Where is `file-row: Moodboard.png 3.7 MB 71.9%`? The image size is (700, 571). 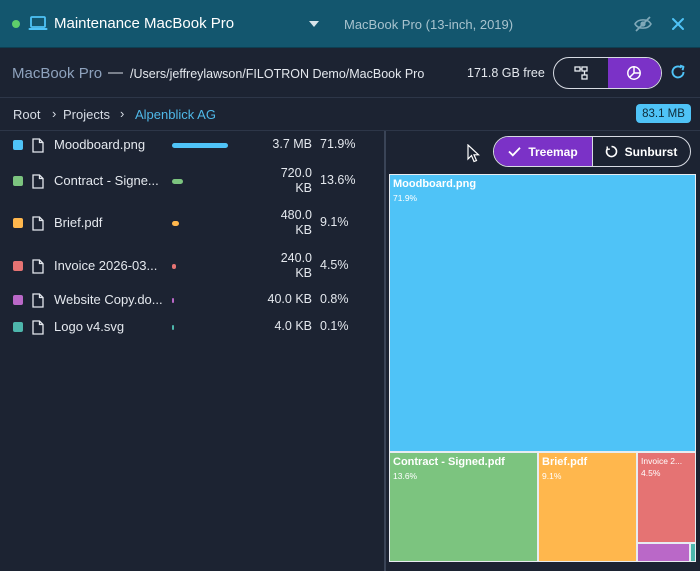
file-row: Moodboard.png 3.7 MB 71.9% is located at coordinates (192, 152).